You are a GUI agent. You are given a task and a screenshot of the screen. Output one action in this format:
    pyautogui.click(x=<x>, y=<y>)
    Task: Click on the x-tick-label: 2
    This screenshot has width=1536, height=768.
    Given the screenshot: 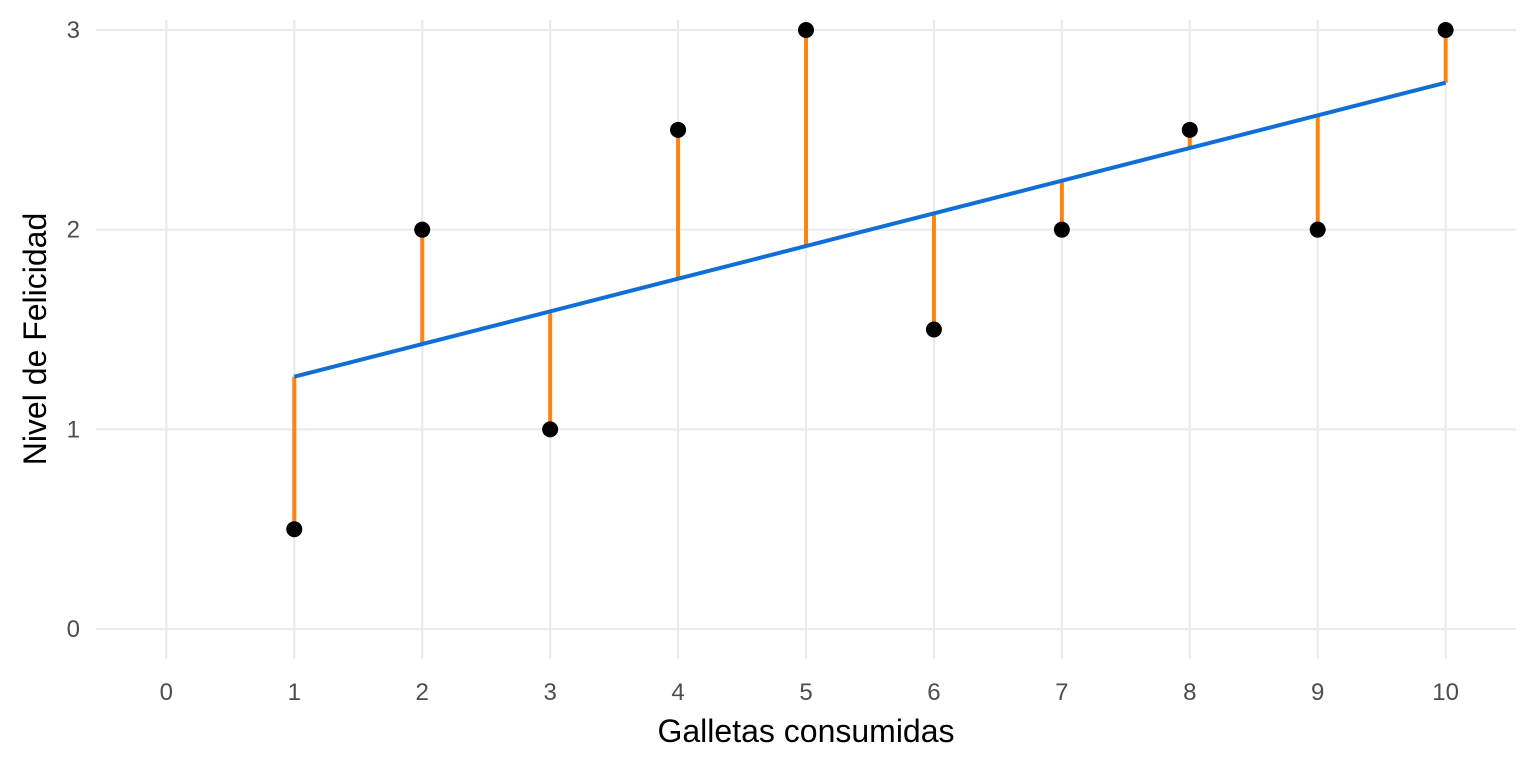 What is the action you would take?
    pyautogui.click(x=422, y=692)
    